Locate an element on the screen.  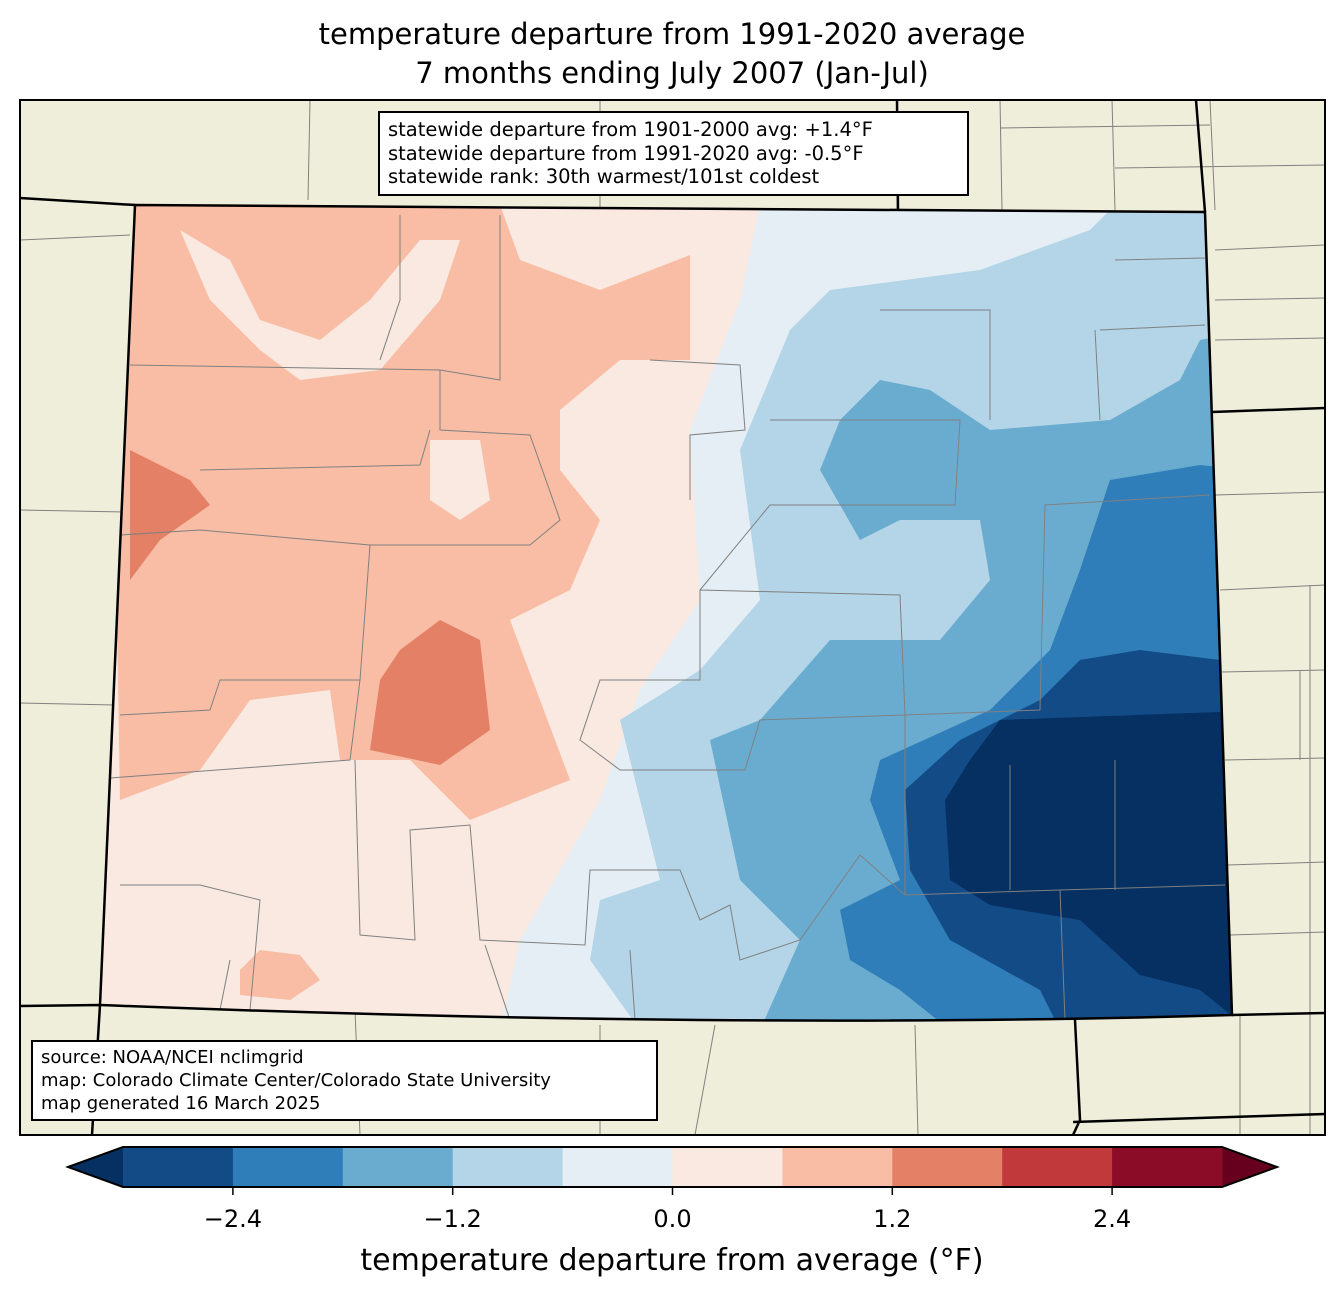
map-title-line2: 7 months ending July 2007 (Jan-Jul) is located at coordinates (672, 73).